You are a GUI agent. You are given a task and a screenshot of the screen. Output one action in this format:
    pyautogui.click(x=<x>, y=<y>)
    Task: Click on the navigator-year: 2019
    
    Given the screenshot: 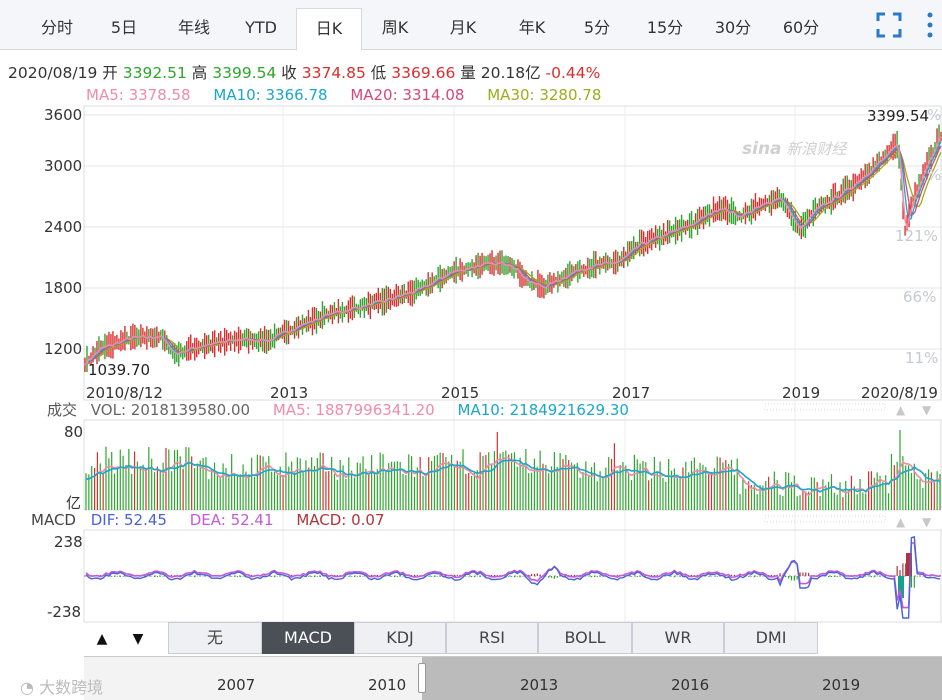 What is the action you would take?
    pyautogui.click(x=841, y=685)
    